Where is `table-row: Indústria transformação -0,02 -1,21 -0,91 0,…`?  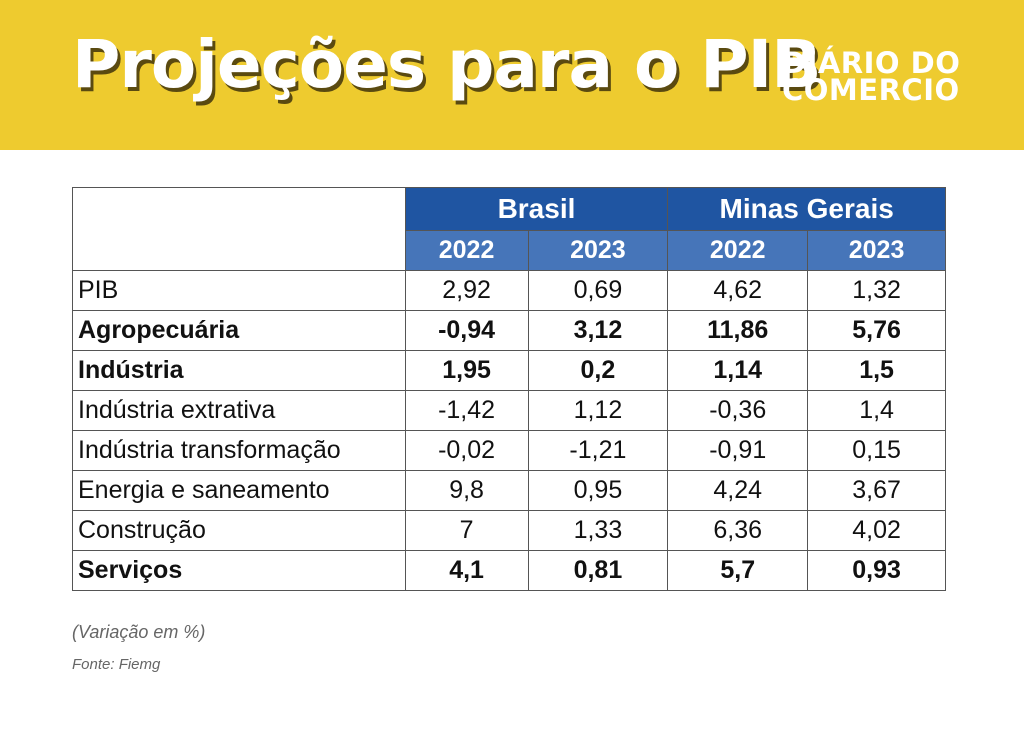
table-row: Indústria transformação -0,02 -1,21 -0,91 0,… is located at coordinates (509, 450).